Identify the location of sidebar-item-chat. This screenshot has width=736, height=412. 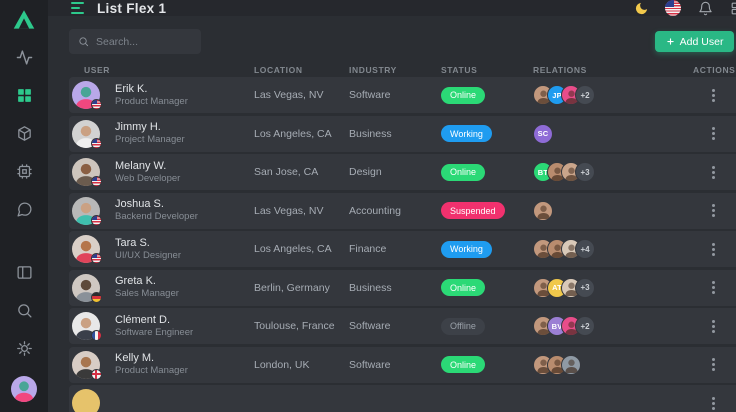
(24, 209).